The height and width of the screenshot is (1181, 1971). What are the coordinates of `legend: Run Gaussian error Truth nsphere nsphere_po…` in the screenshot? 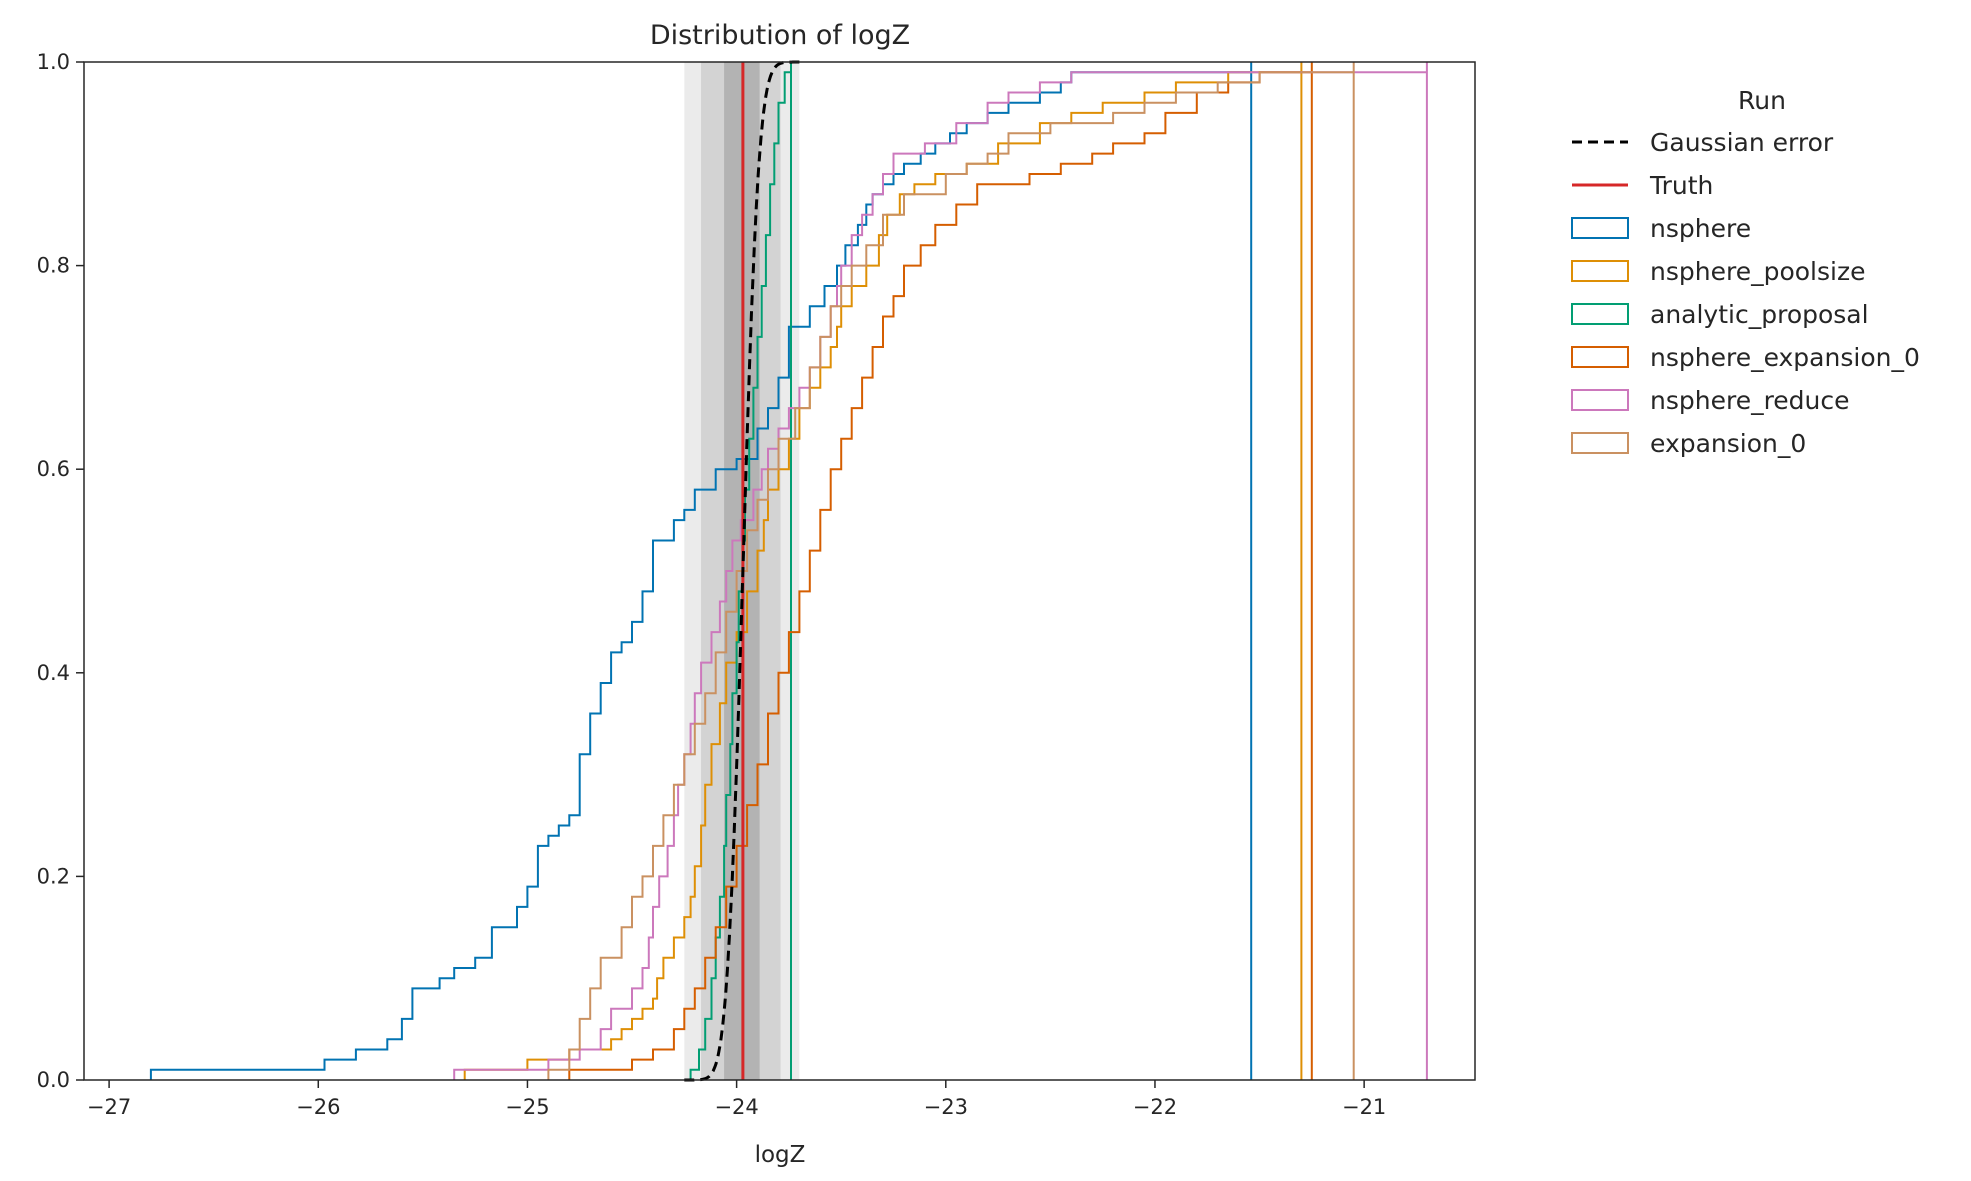 It's located at (1745, 272).